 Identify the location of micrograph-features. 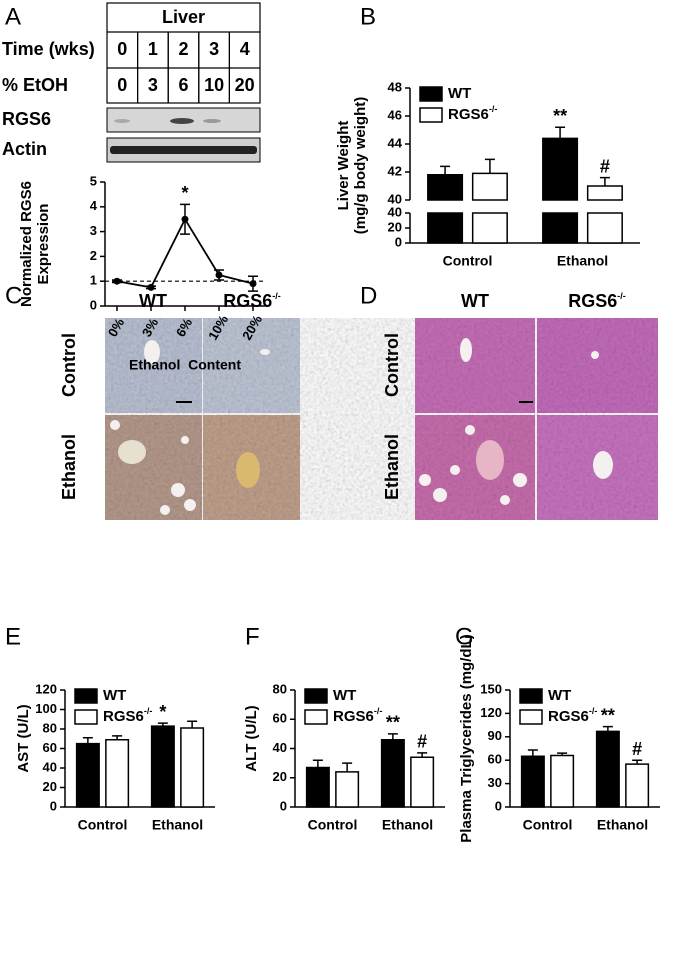
(361, 426).